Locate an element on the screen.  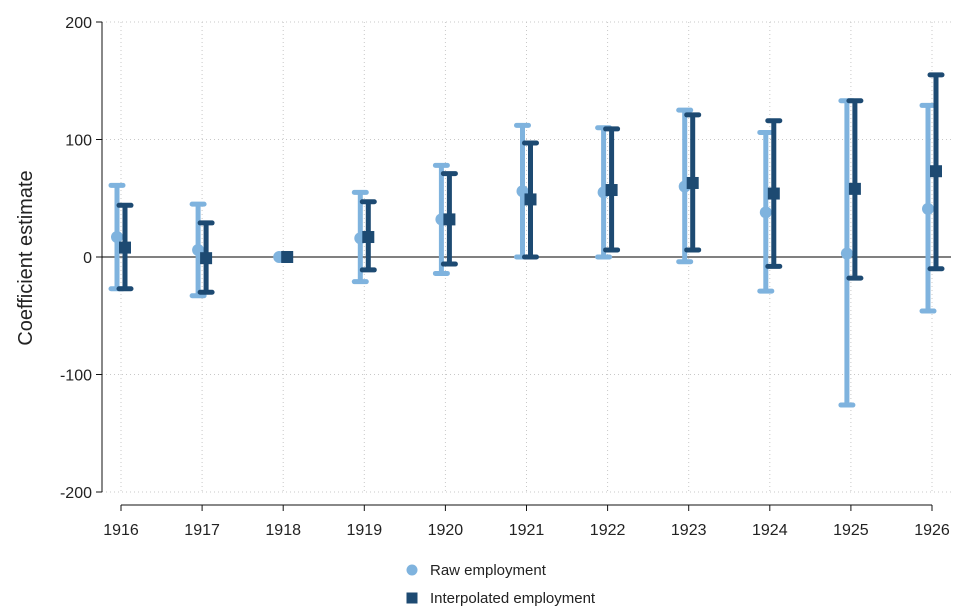
legend-label: Raw employment is located at coordinates (488, 570).